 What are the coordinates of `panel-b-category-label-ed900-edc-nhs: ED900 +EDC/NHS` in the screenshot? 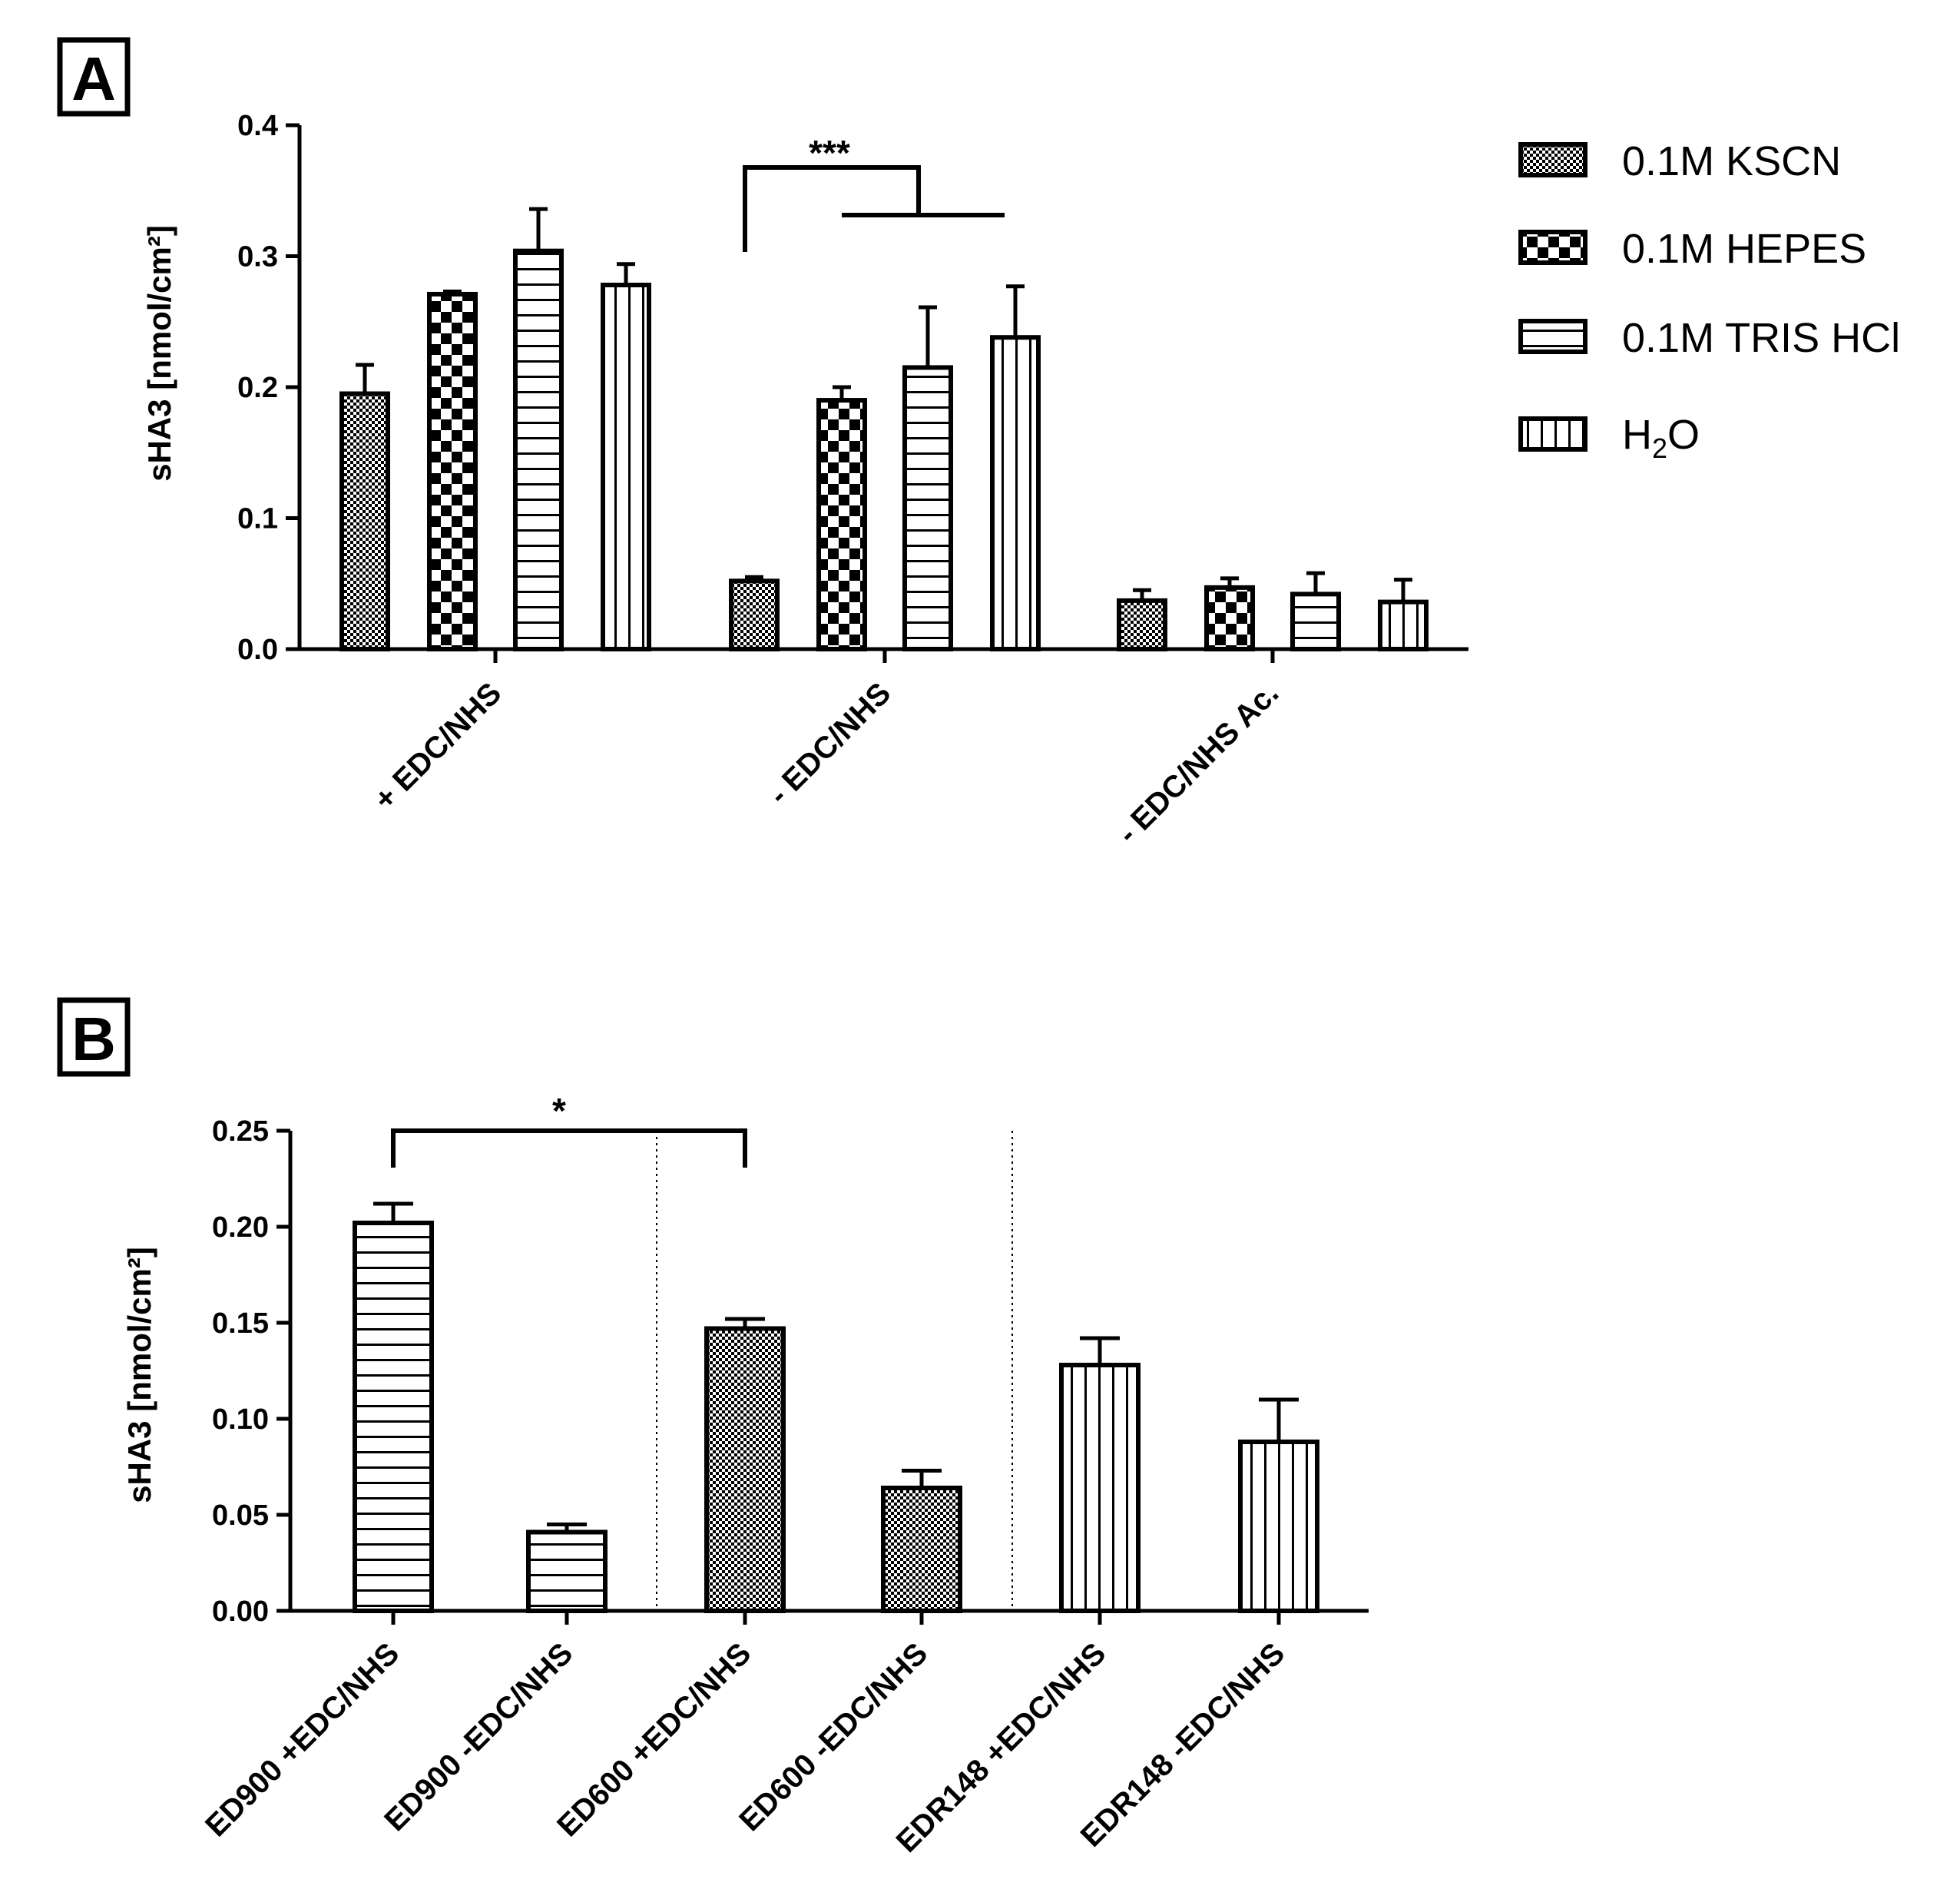 It's located at (302, 1739).